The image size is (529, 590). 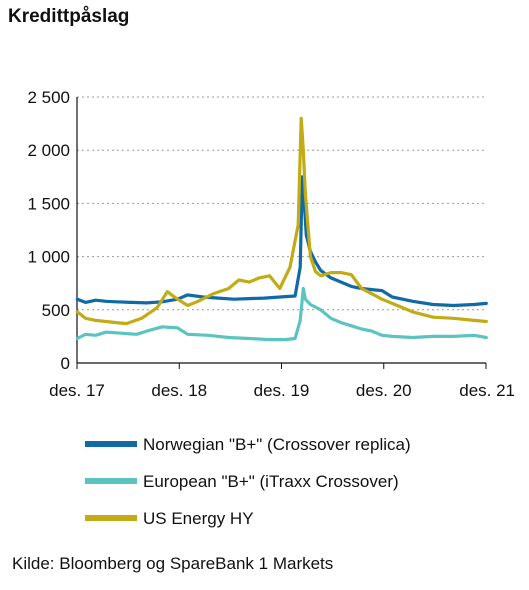 I want to click on y-tick-label: 2 500, so click(x=48, y=97).